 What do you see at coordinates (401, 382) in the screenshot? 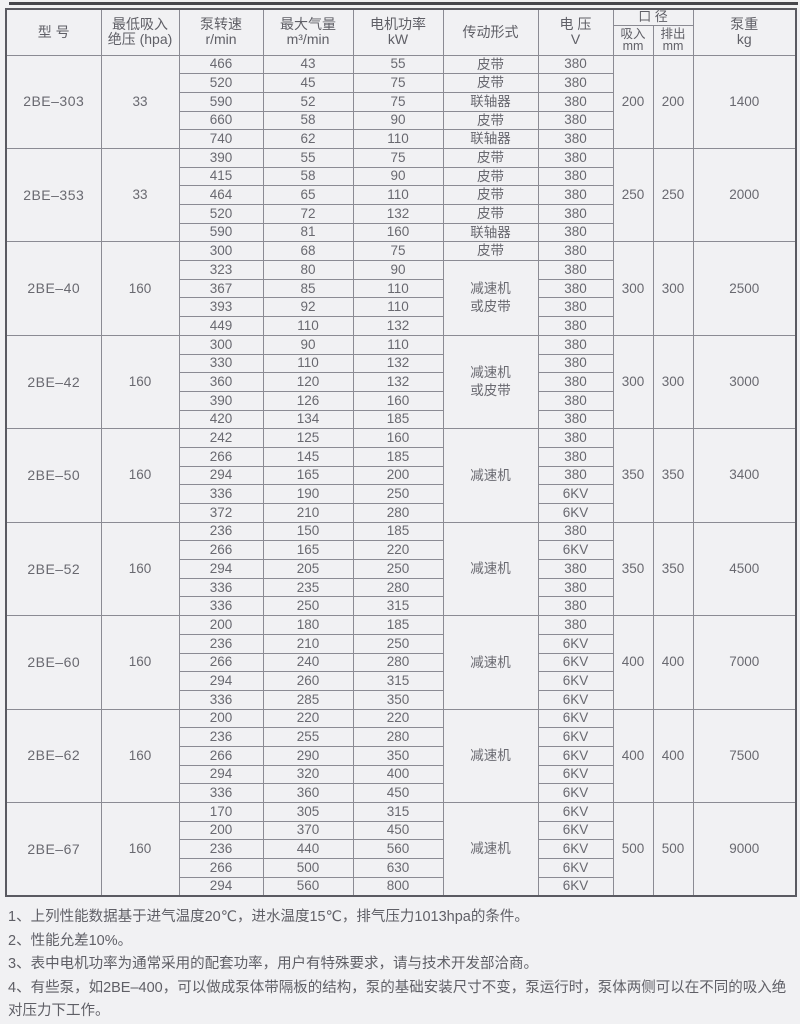
I see `table-row: 360 120 132 380` at bounding box center [401, 382].